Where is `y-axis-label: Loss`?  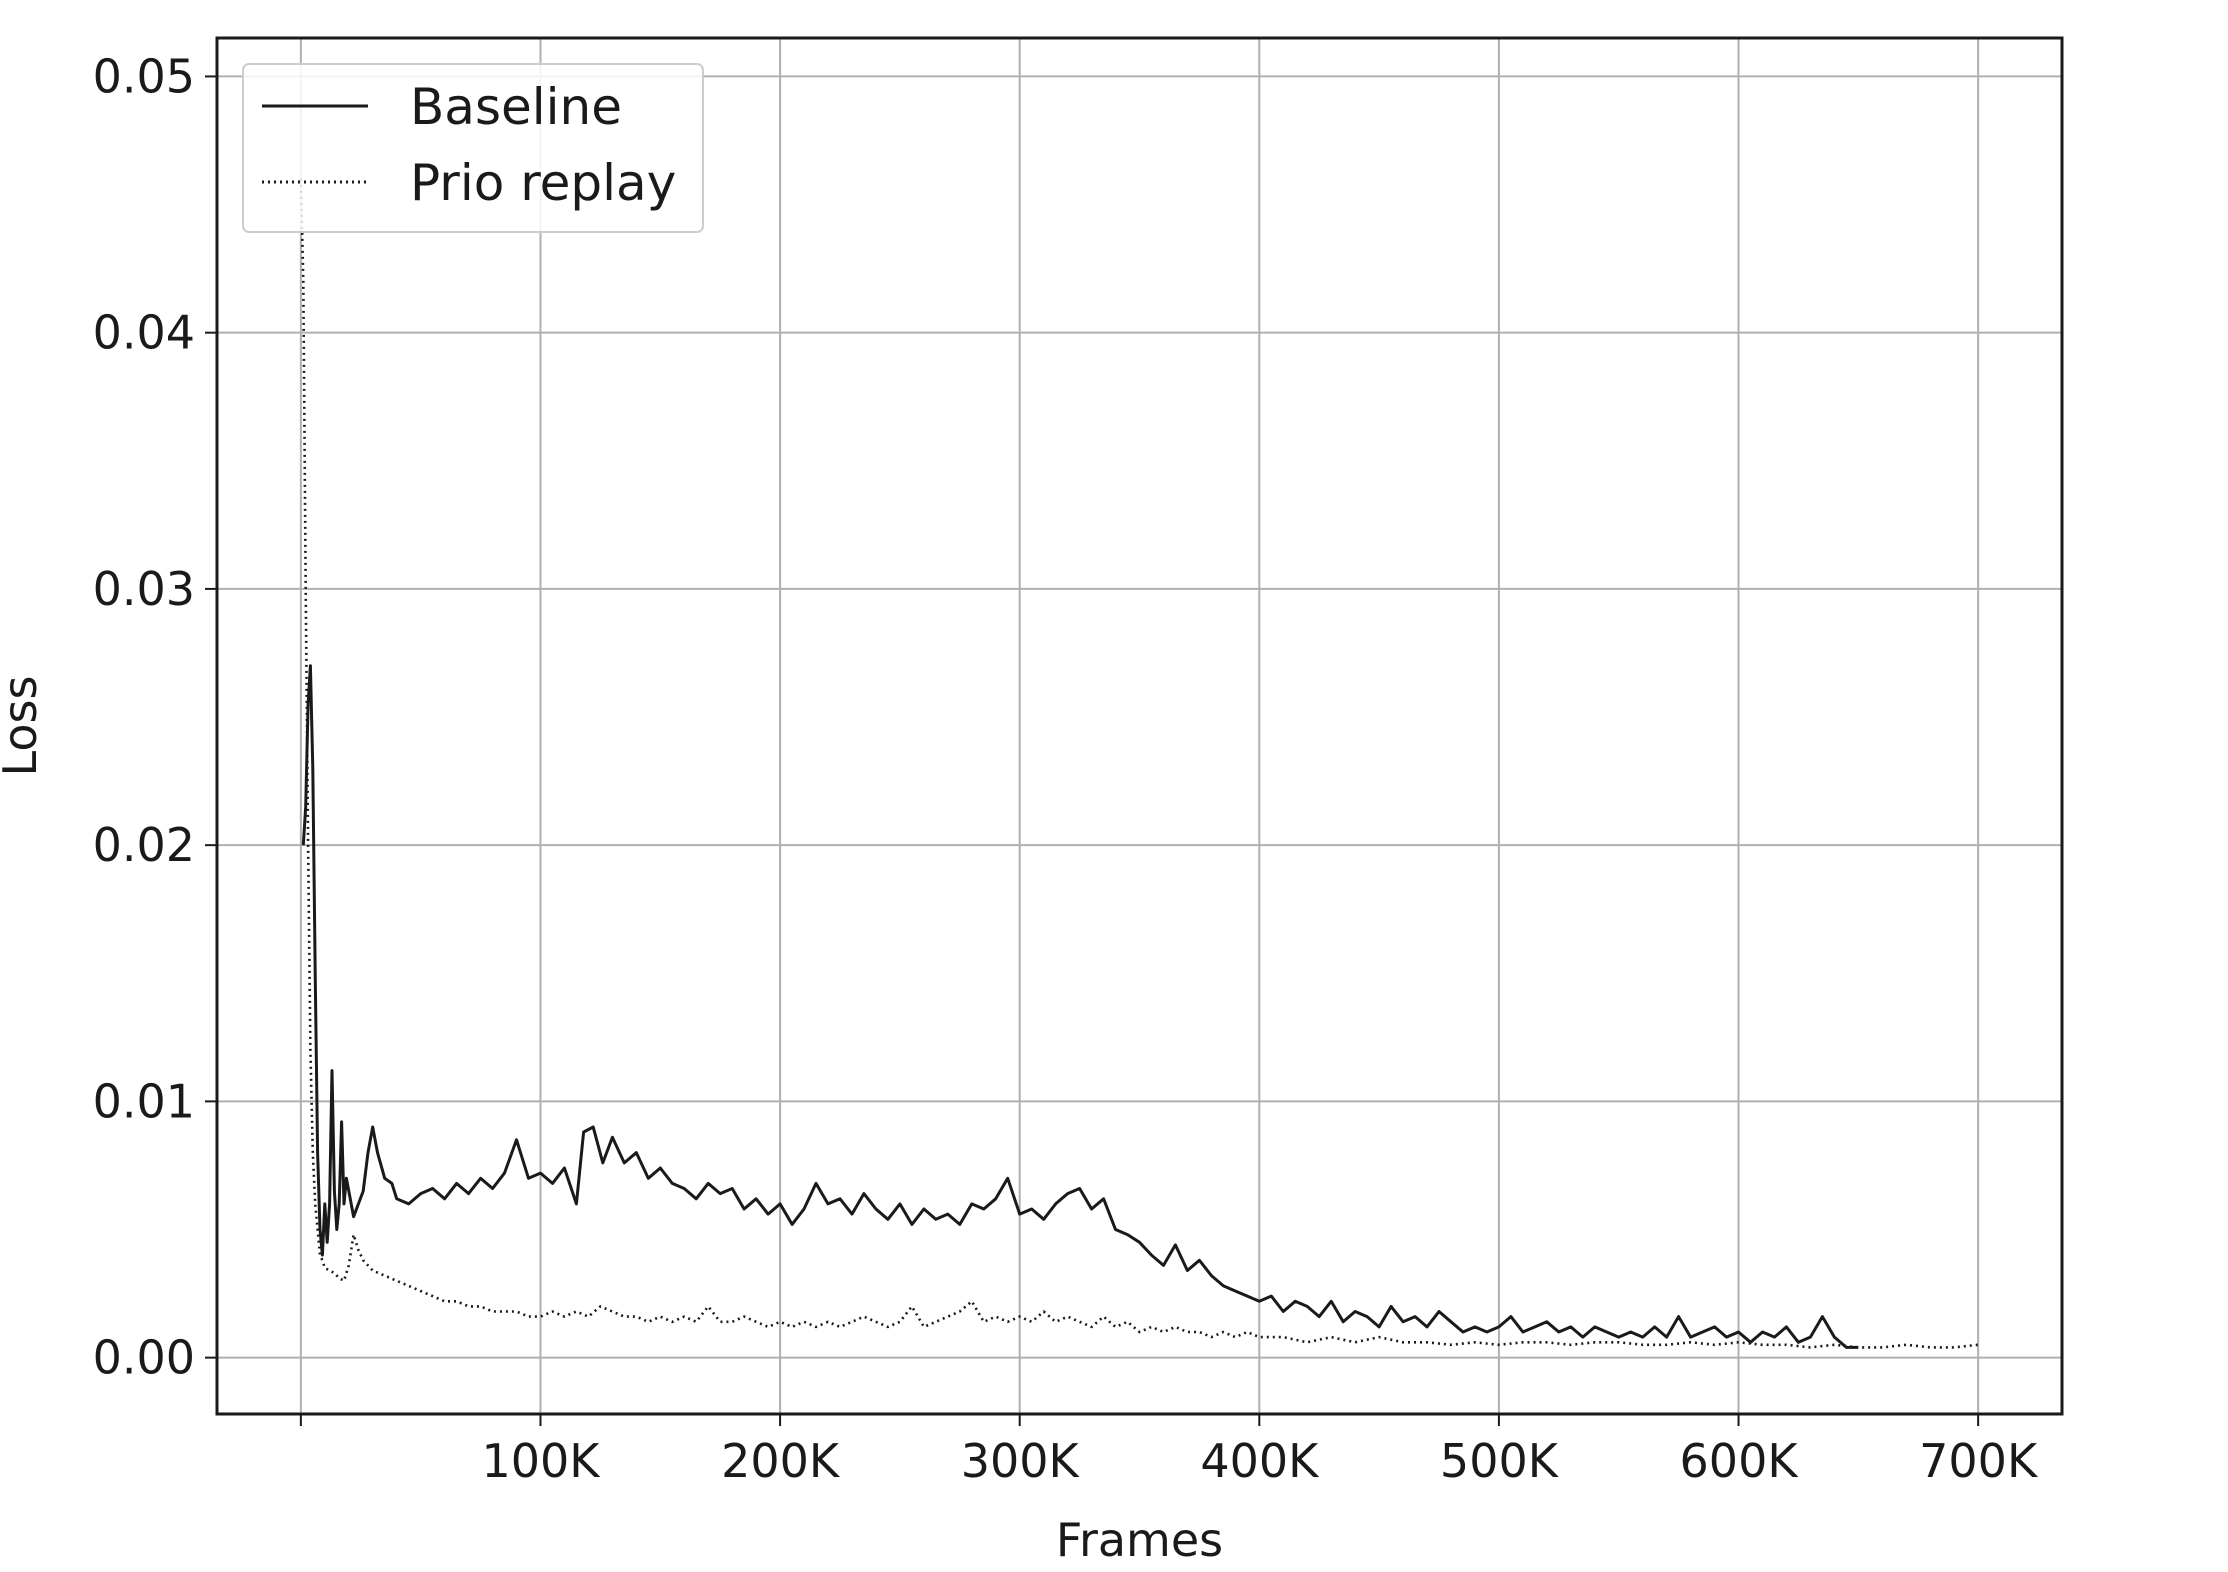
y-axis-label: Loss is located at coordinates (23, 726).